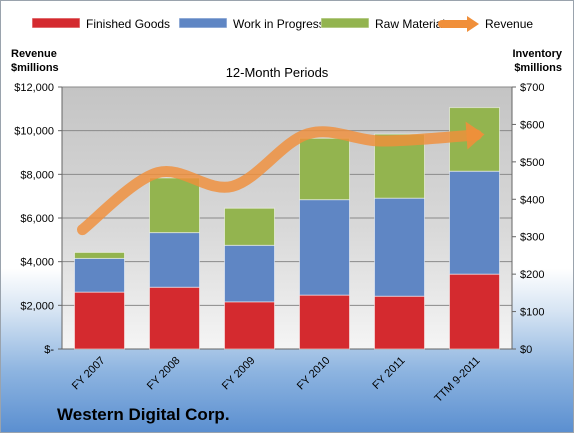  I want to click on right-tick-label: $0, so click(526, 350).